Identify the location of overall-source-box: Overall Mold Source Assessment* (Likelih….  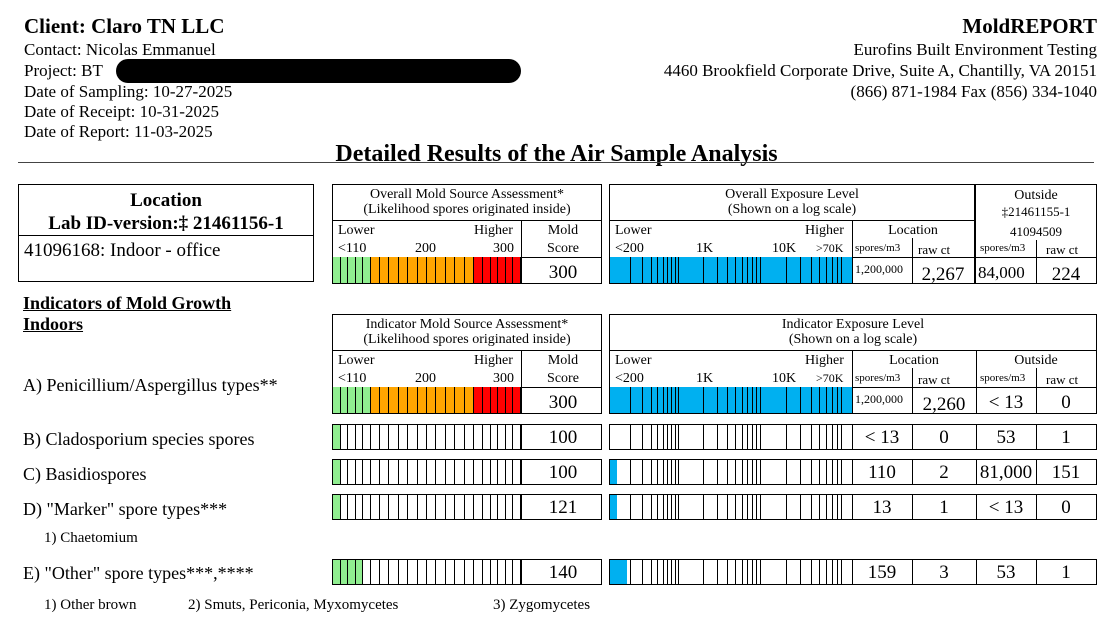
(467, 234).